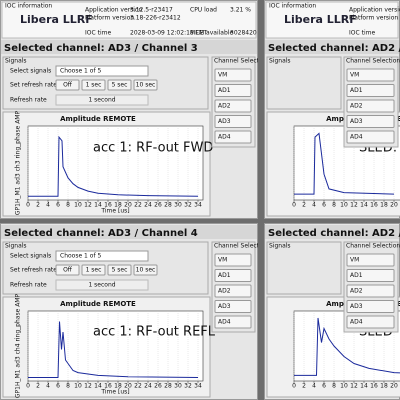  I want to click on signals-box, so click(105, 268).